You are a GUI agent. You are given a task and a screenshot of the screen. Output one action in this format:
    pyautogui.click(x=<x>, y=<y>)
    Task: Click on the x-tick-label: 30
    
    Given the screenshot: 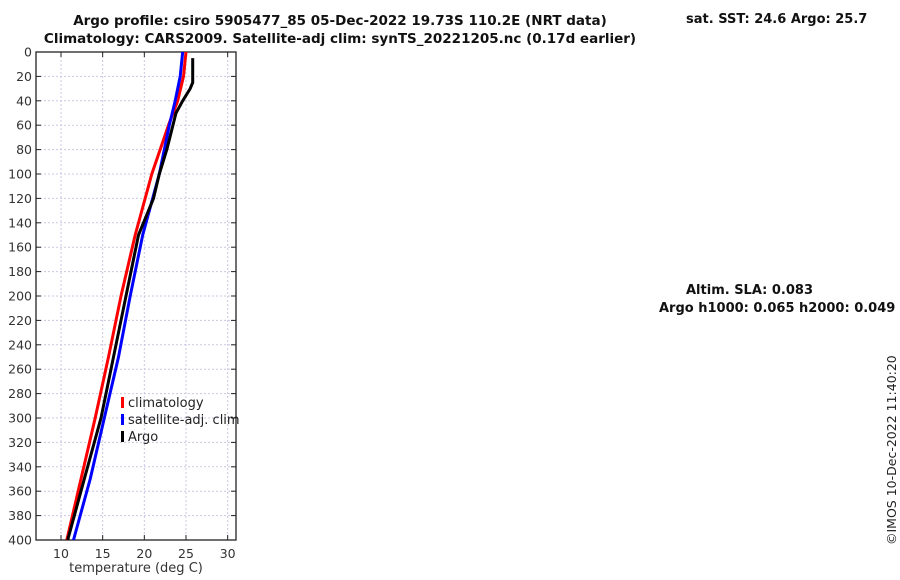 What is the action you would take?
    pyautogui.click(x=228, y=553)
    